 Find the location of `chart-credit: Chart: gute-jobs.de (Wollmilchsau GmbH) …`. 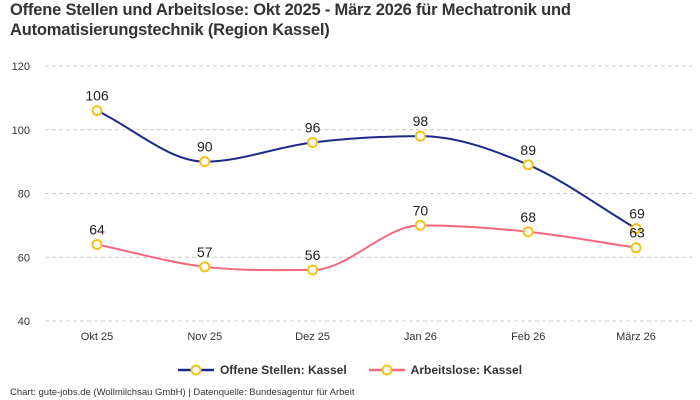

chart-credit: Chart: gute-jobs.de (Wollmilchsau GmbH) … is located at coordinates (182, 392).